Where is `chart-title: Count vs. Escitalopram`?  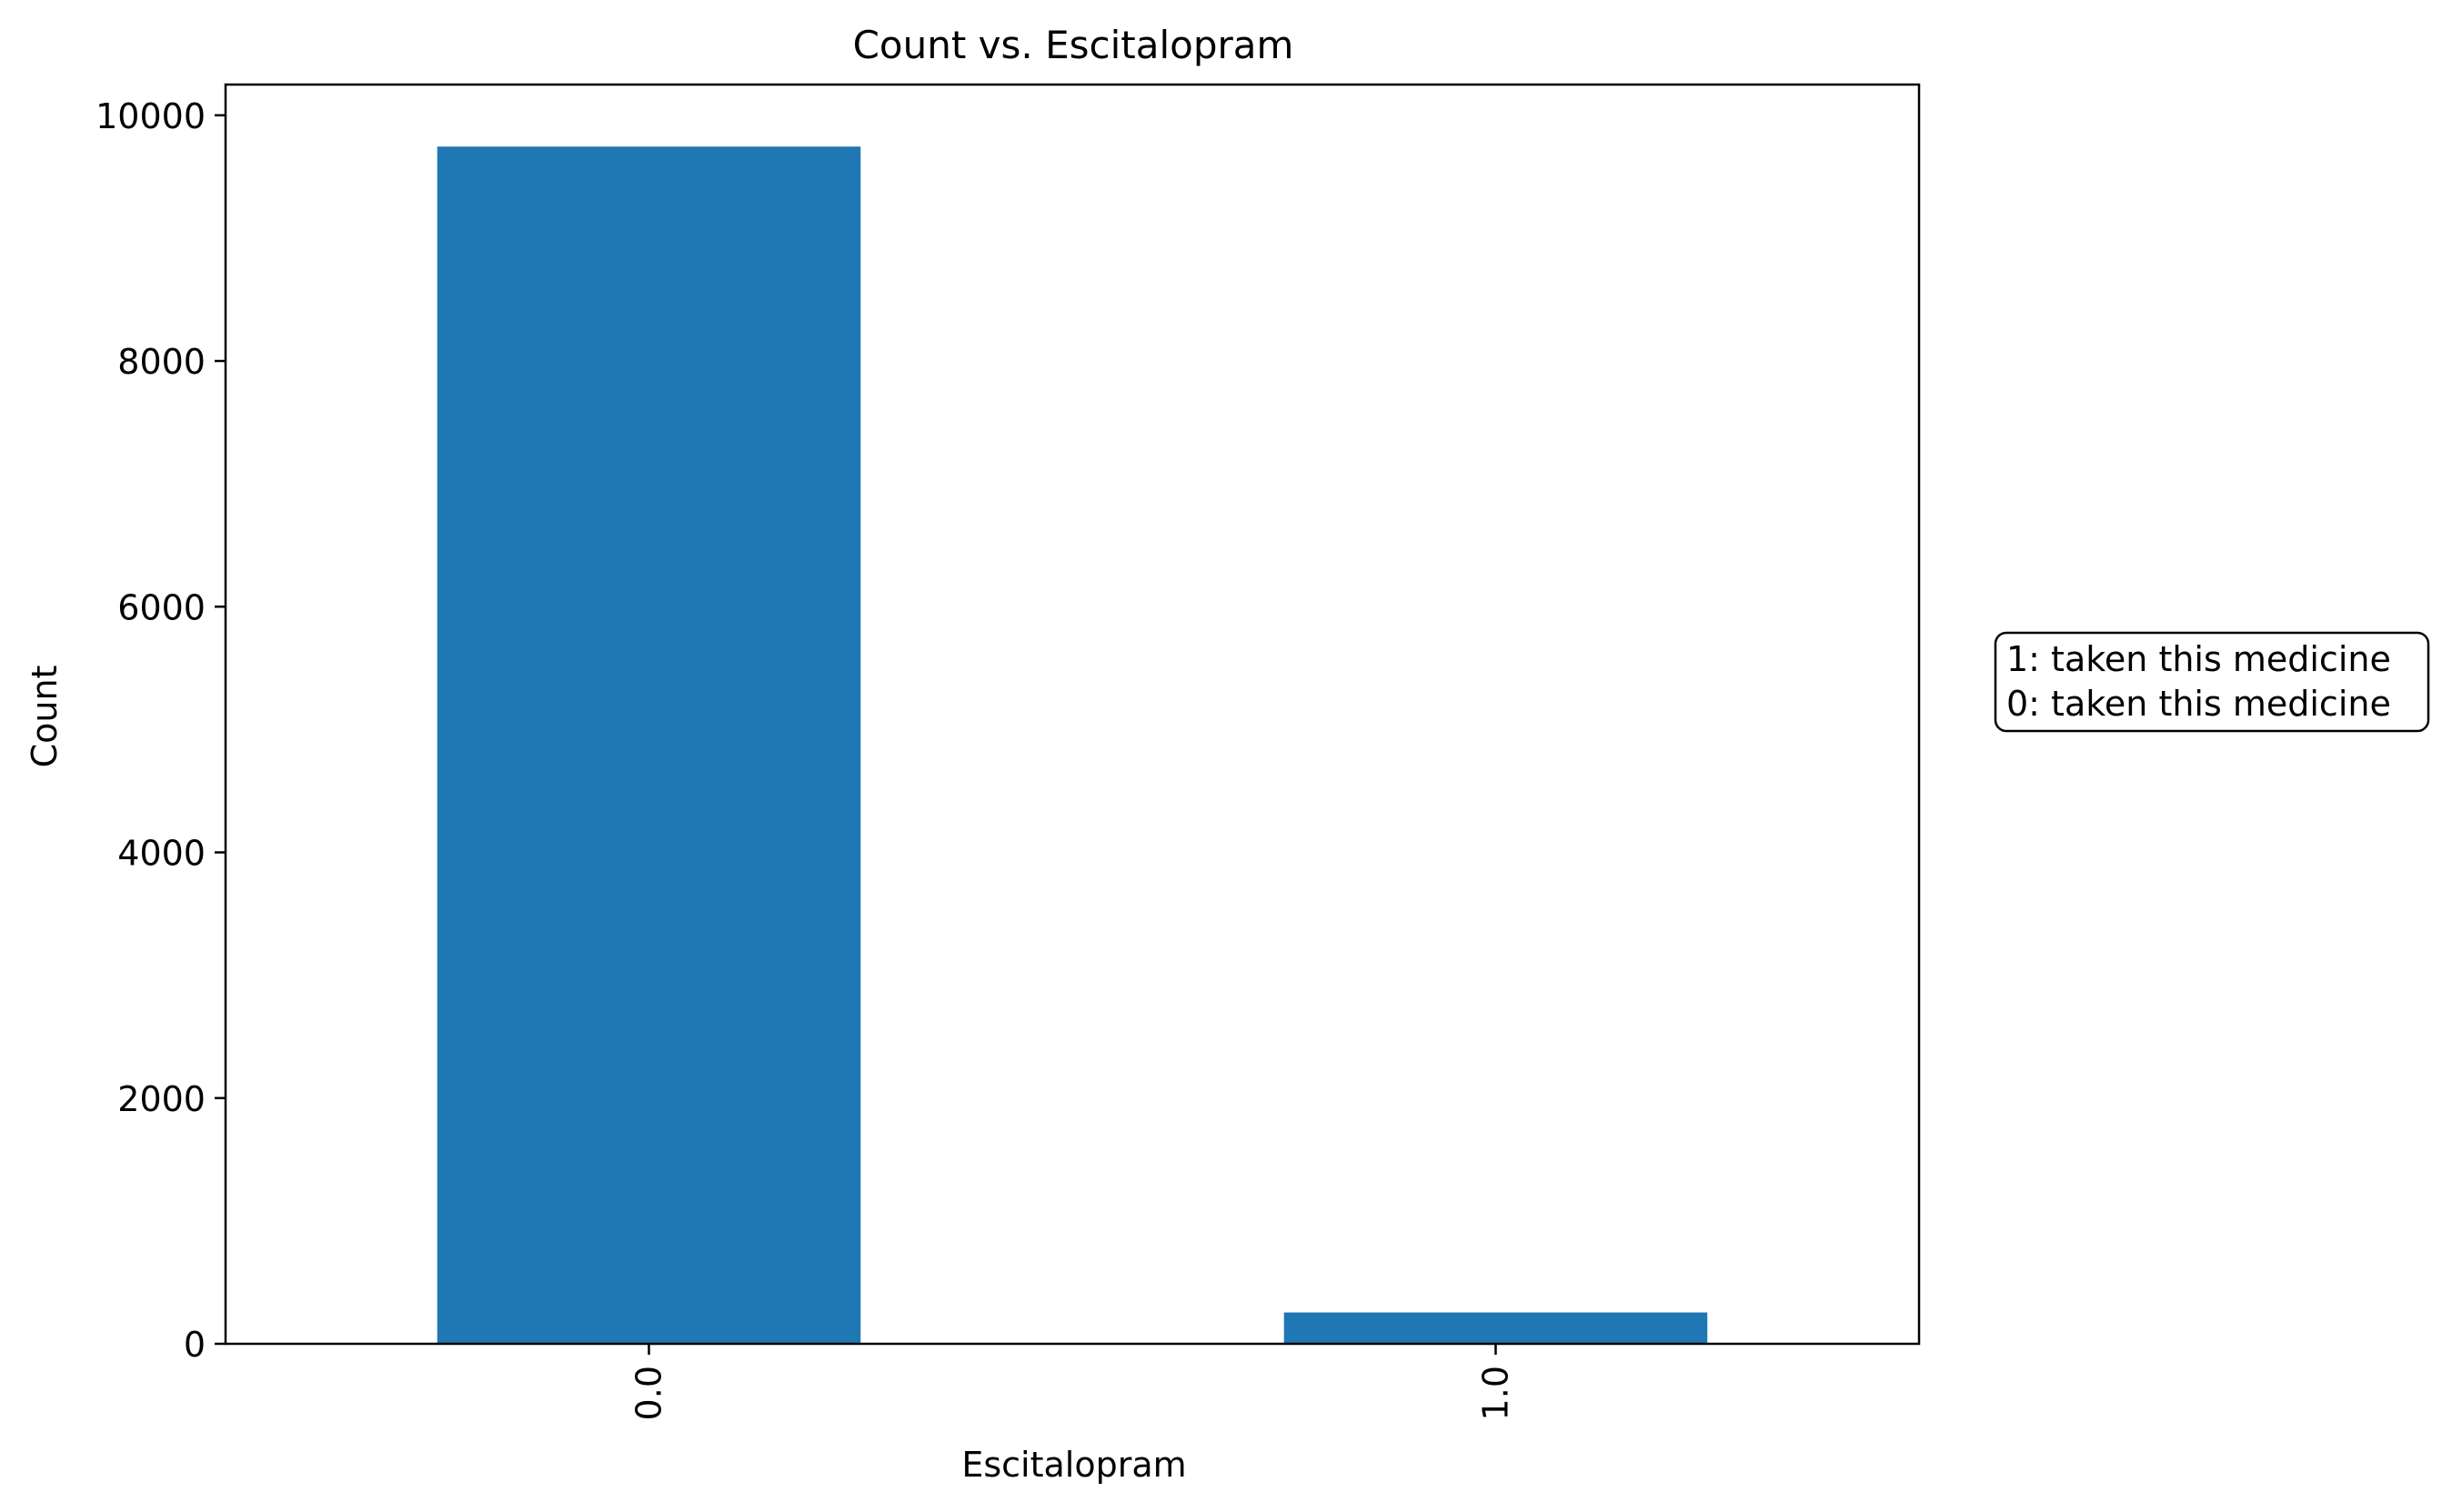 chart-title: Count vs. Escitalopram is located at coordinates (1073, 45).